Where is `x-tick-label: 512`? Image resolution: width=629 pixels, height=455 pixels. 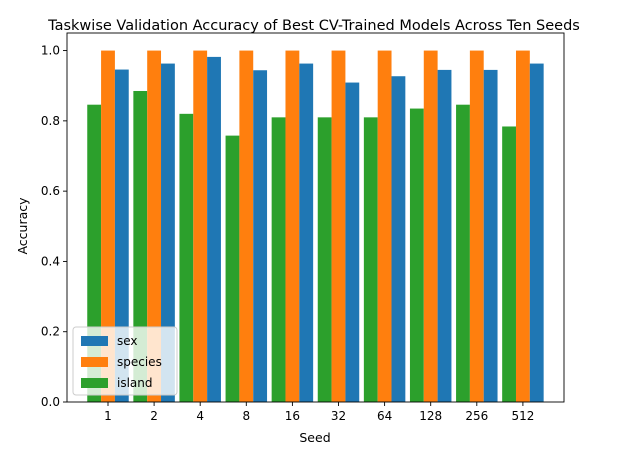 x-tick-label: 512 is located at coordinates (522, 416).